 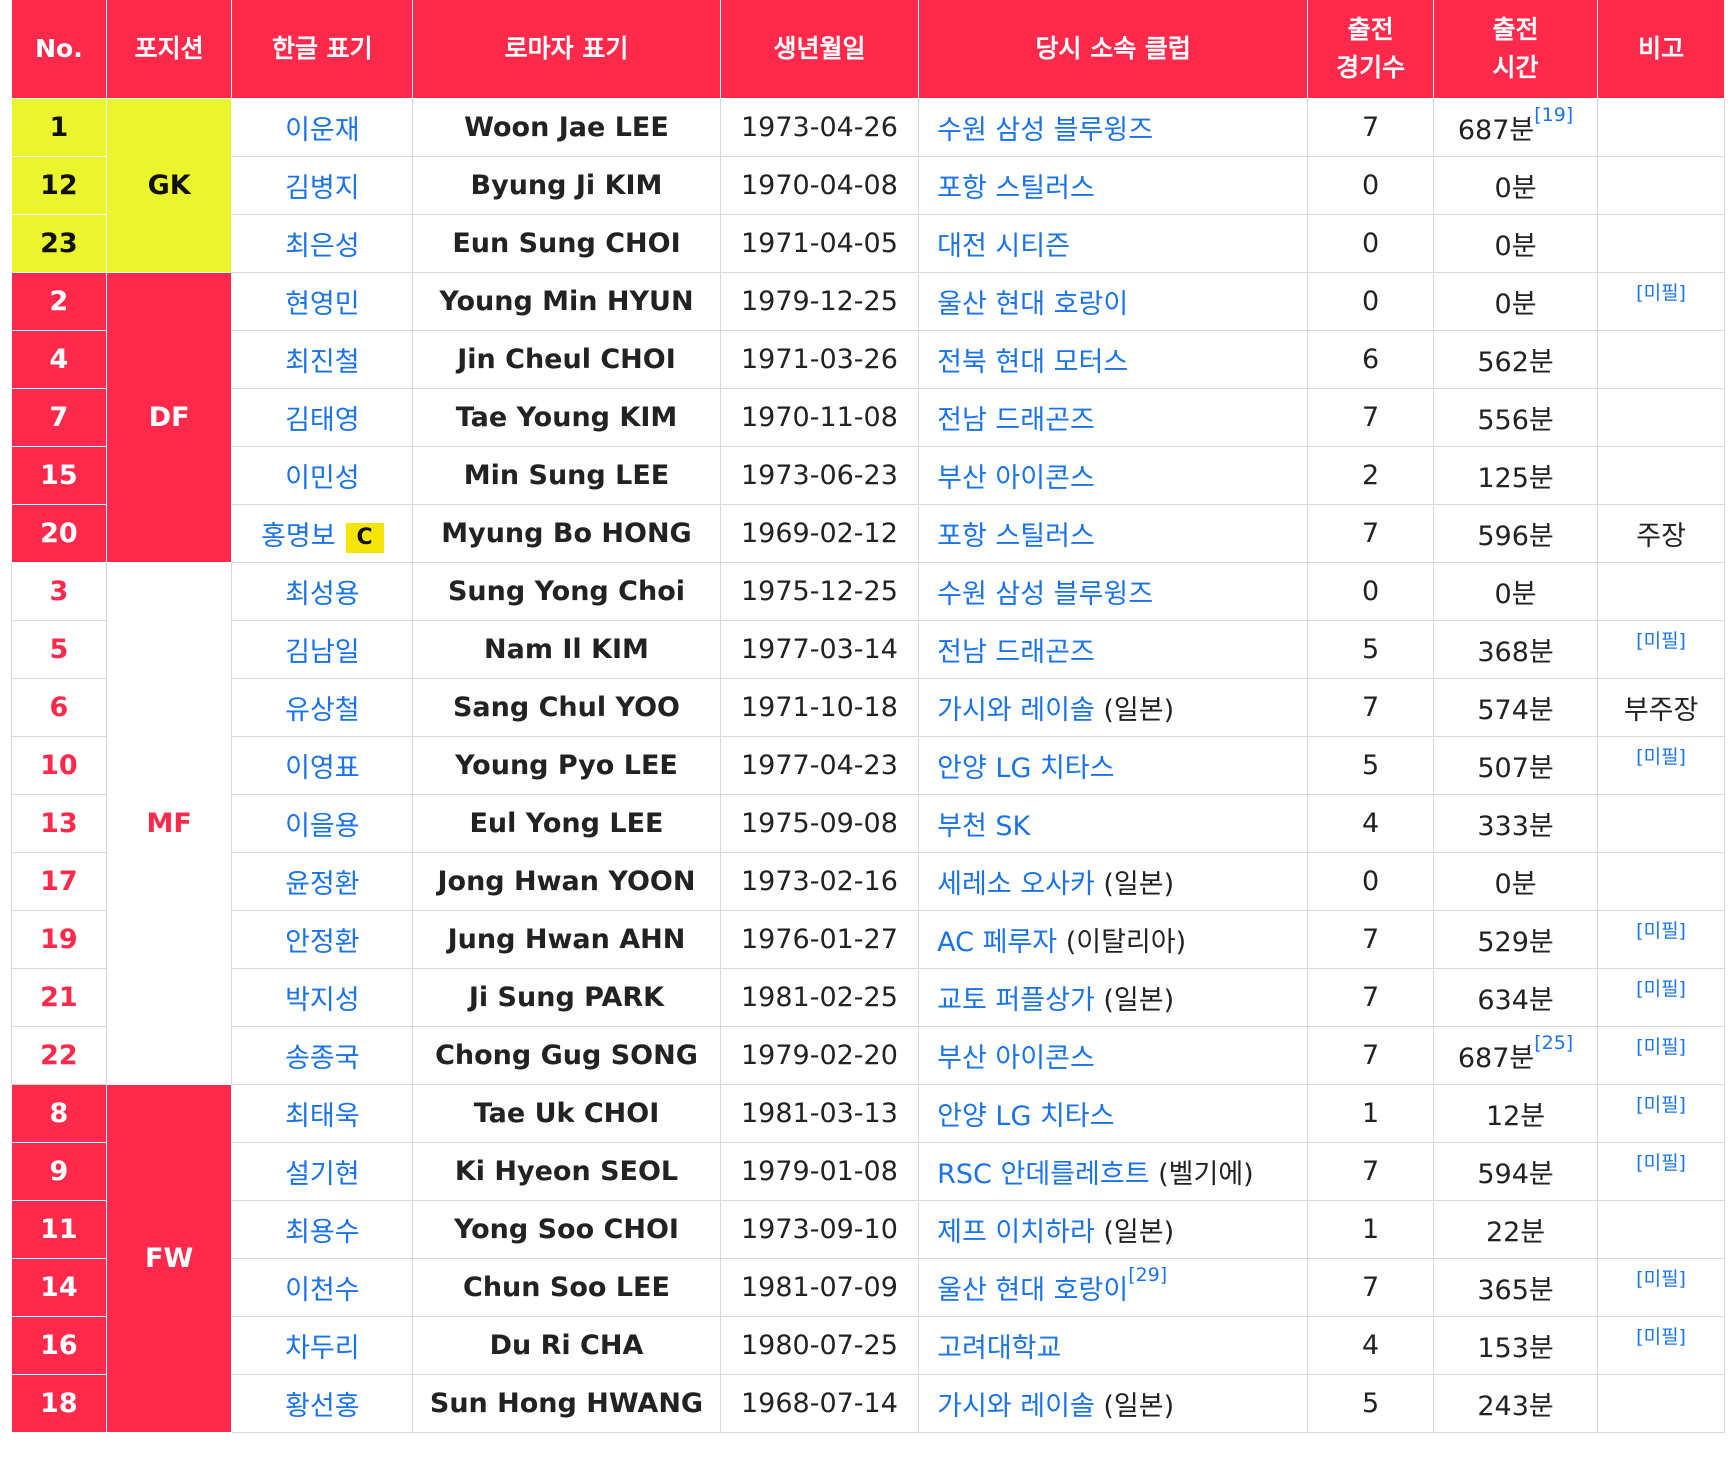 I want to click on note-text: 부주장, so click(x=1661, y=710).